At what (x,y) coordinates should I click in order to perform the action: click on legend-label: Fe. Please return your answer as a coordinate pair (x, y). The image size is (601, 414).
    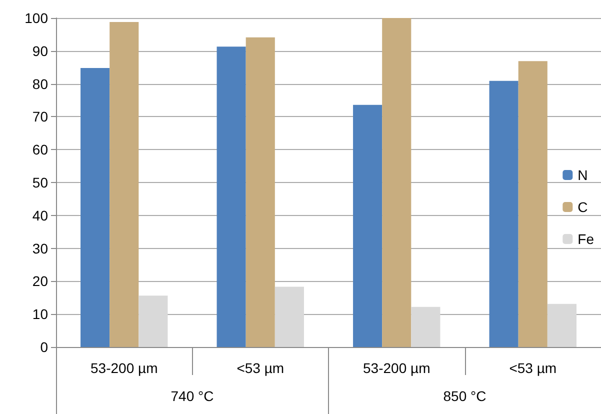
    Looking at the image, I should click on (586, 239).